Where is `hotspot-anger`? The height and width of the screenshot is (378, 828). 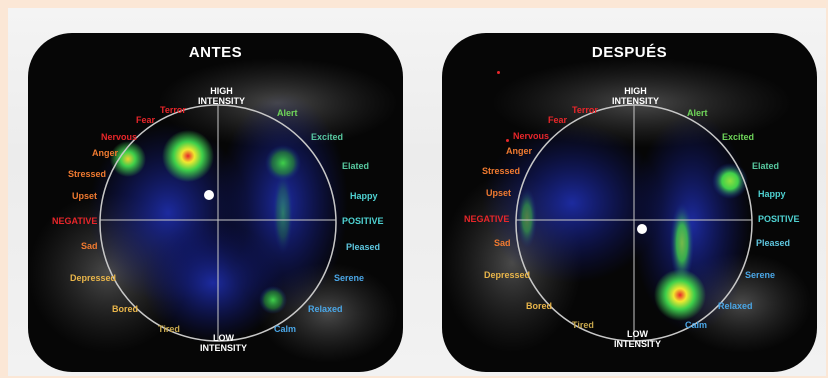 hotspot-anger is located at coordinates (128, 159).